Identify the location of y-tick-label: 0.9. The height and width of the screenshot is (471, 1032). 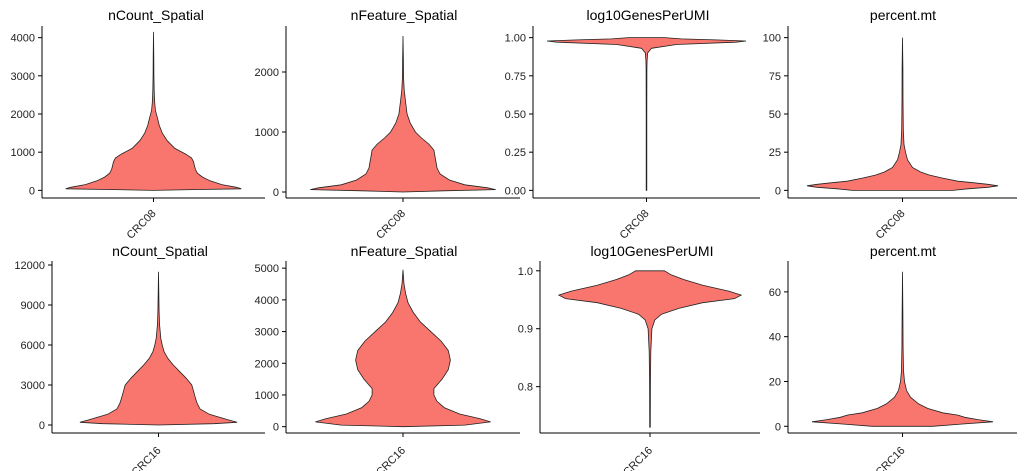
(525, 330).